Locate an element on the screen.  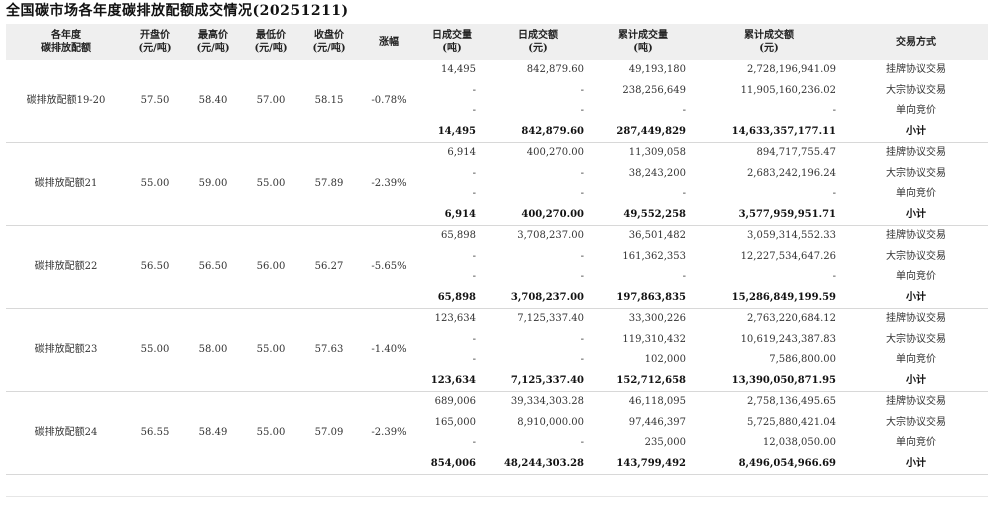
daily-amount: 3,708,237.00 is located at coordinates (550, 236).